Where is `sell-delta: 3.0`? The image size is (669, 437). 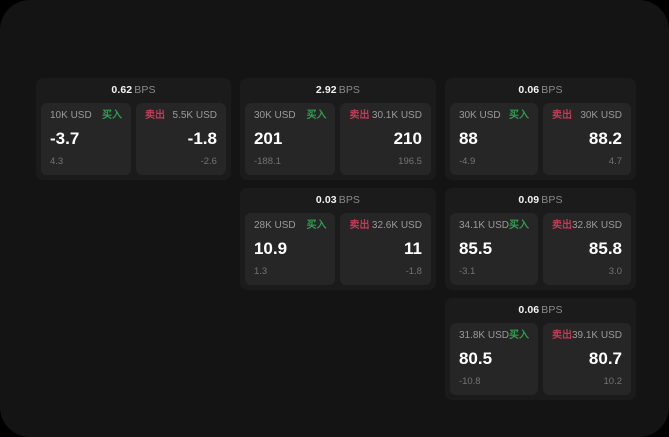
sell-delta: 3.0 is located at coordinates (615, 271).